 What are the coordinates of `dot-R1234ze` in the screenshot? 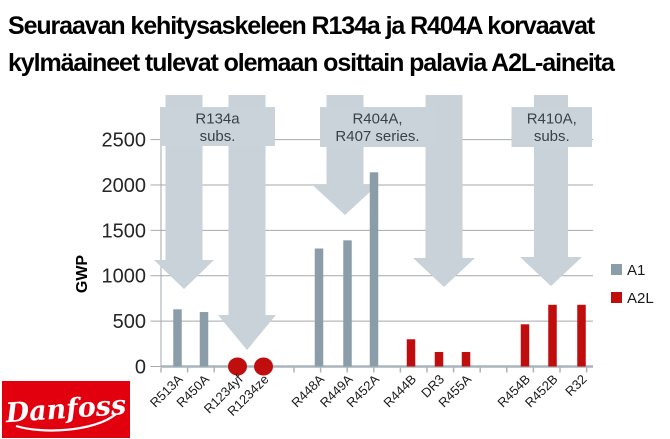 It's located at (263, 366).